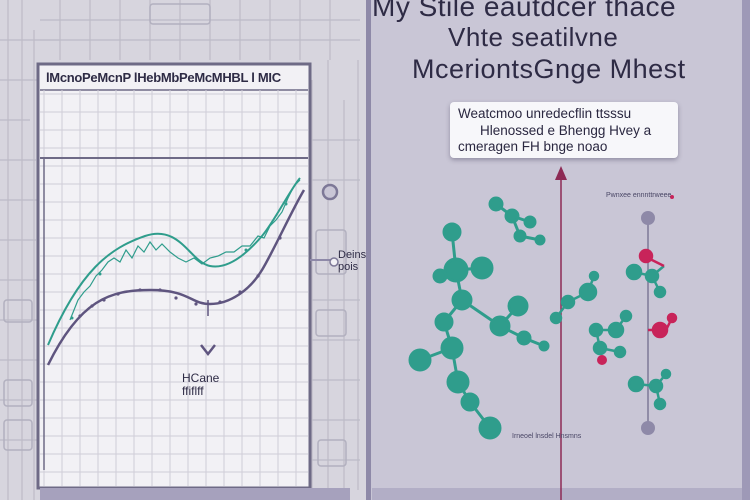  What do you see at coordinates (208, 350) in the screenshot?
I see `down-chevron-icon` at bounding box center [208, 350].